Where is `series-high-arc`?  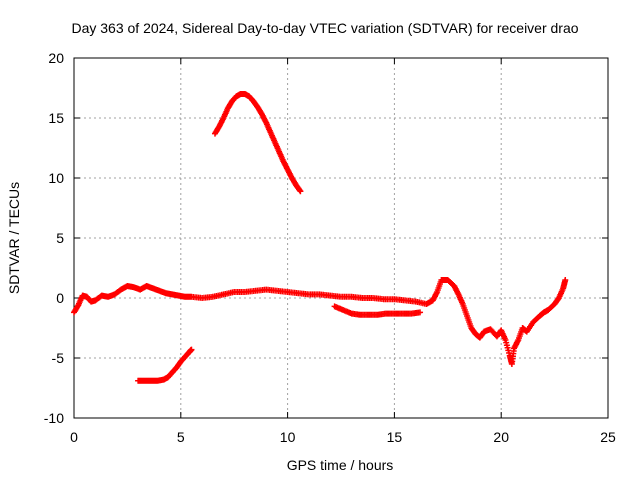
series-high-arc is located at coordinates (257, 143).